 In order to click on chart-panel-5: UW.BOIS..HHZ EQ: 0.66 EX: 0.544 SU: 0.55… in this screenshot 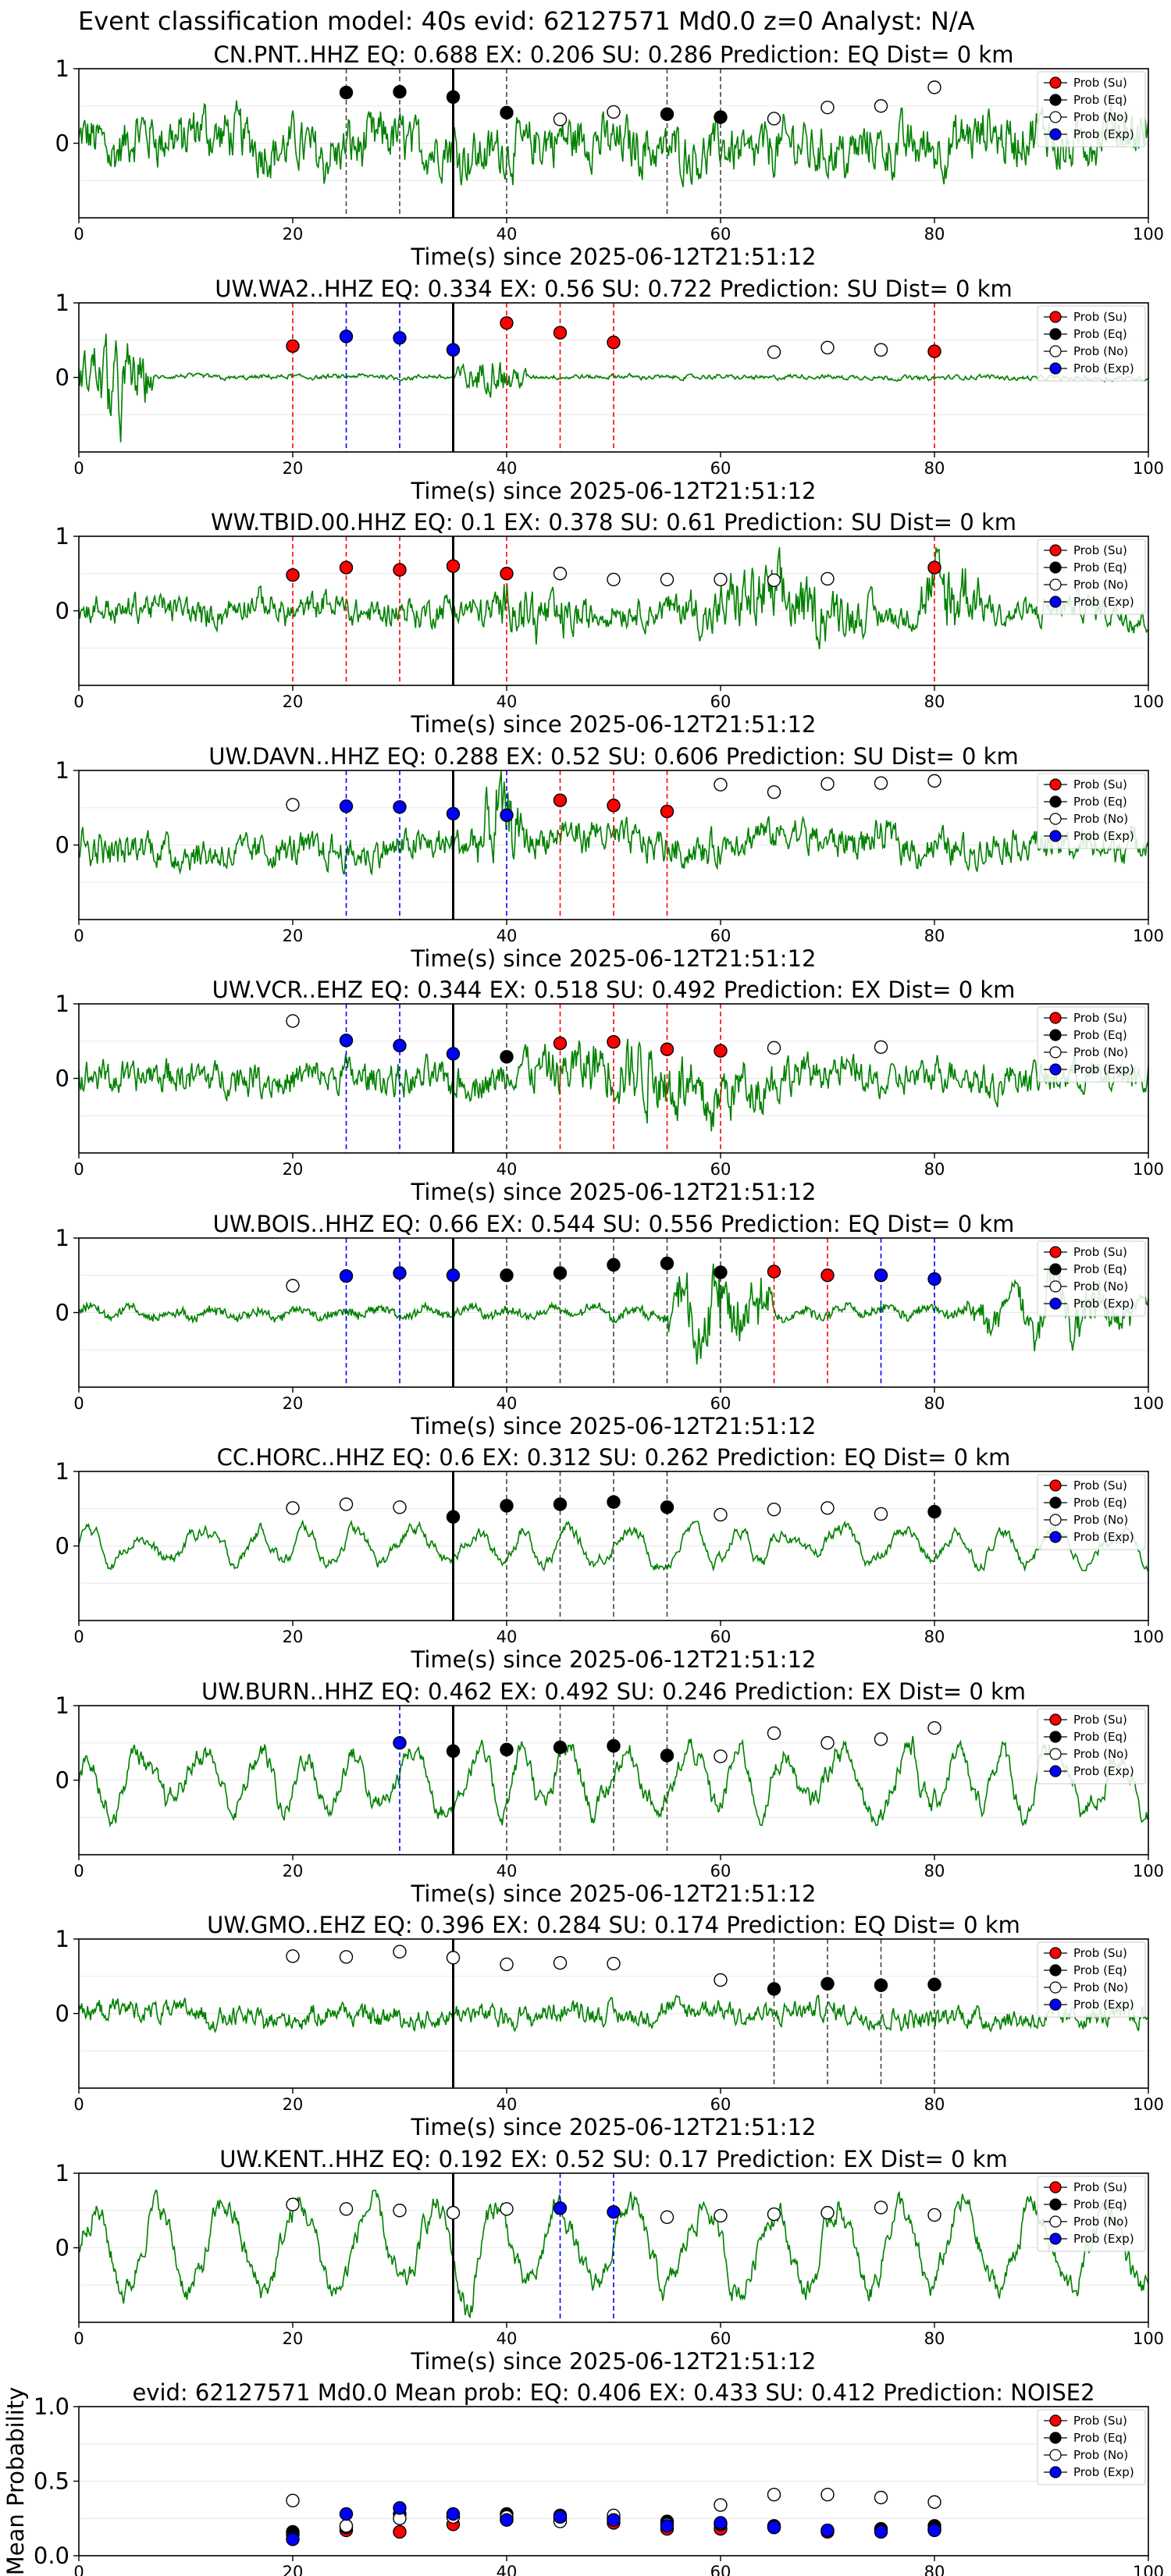, I will do `click(610, 1325)`.